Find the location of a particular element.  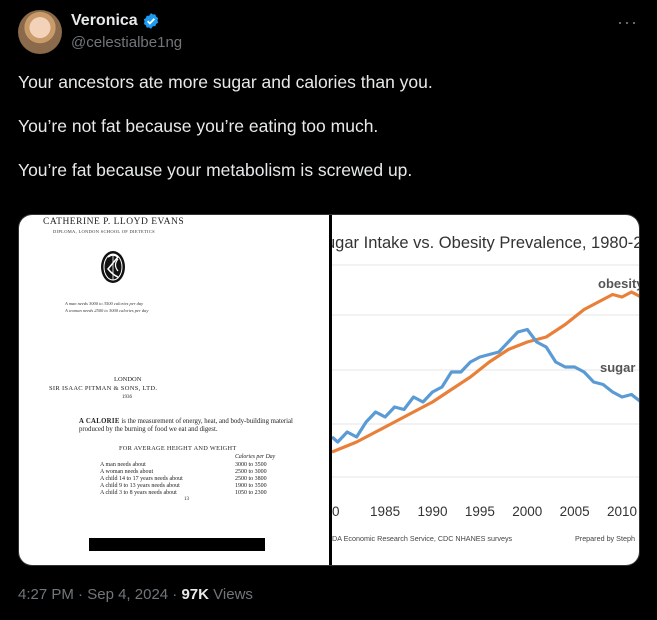

book-publisher: SIR ISAAC PITMAN & SONS, LTD. is located at coordinates (103, 388).